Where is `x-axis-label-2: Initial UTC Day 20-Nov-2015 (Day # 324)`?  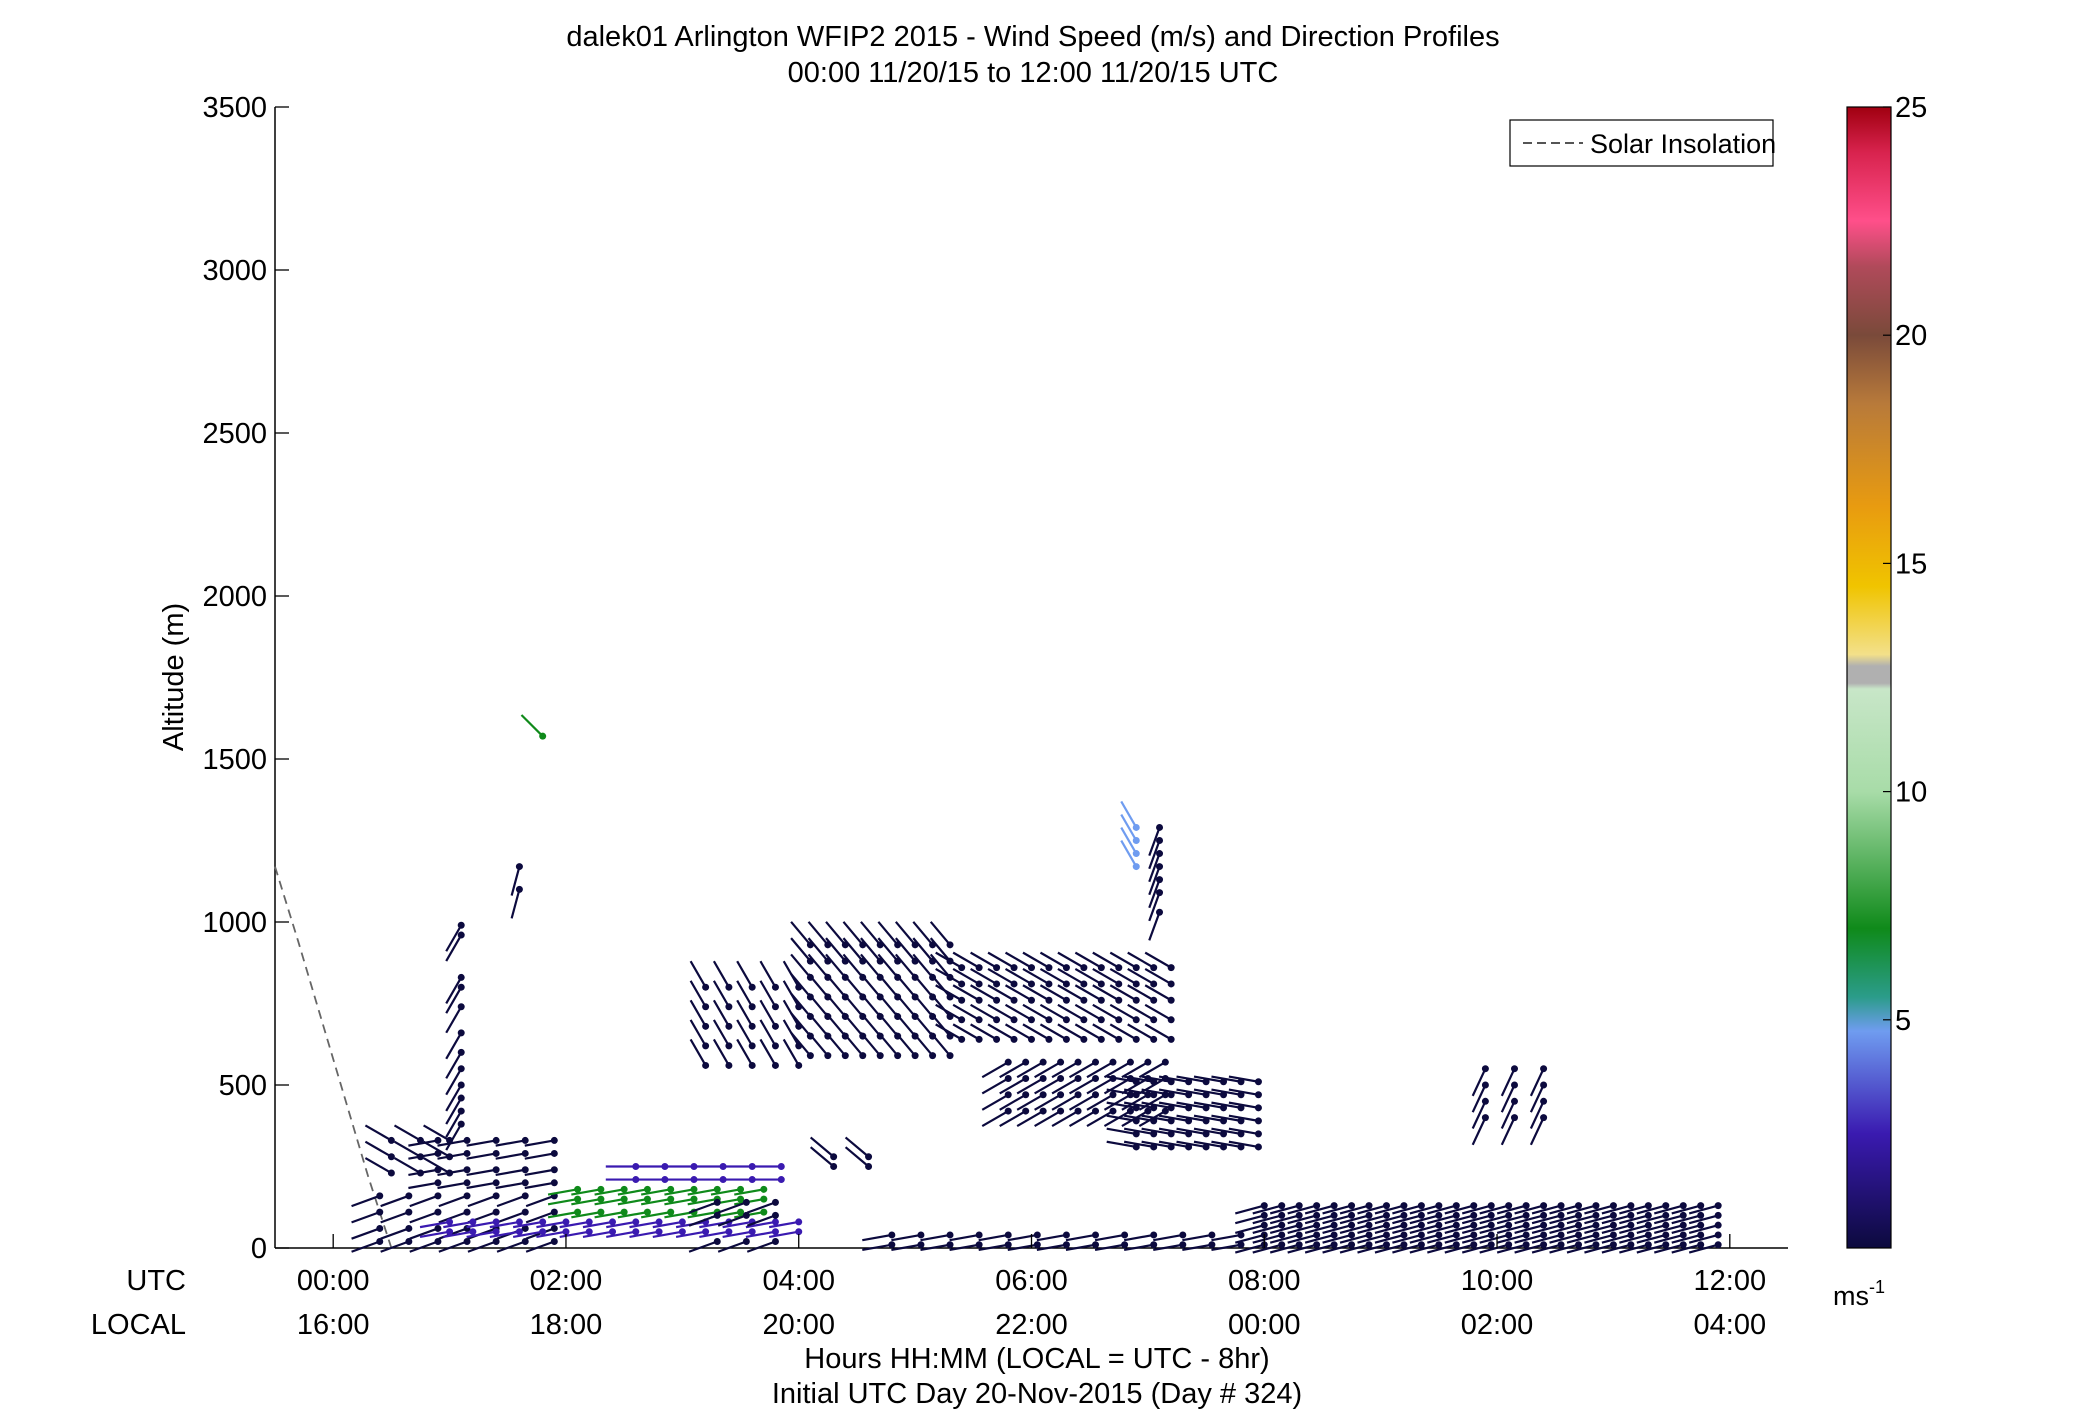
x-axis-label-2: Initial UTC Day 20-Nov-2015 (Day # 324) is located at coordinates (1037, 1394).